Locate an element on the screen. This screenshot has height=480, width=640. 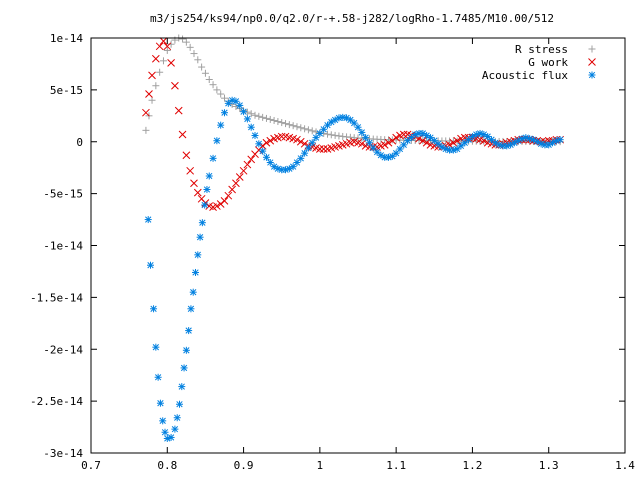
x-tick-label: 1.1 is located at coordinates (396, 465).